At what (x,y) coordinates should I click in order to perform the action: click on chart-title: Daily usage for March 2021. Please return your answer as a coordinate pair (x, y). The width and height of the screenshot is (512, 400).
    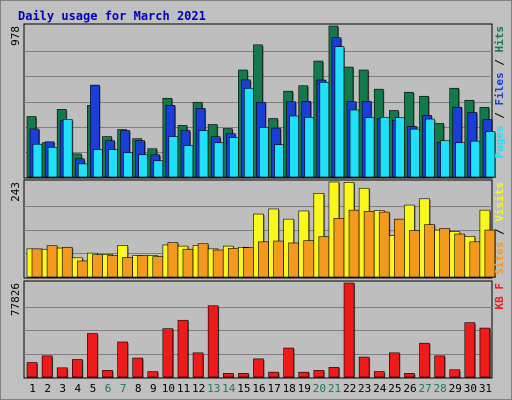
    Looking at the image, I should click on (112, 16).